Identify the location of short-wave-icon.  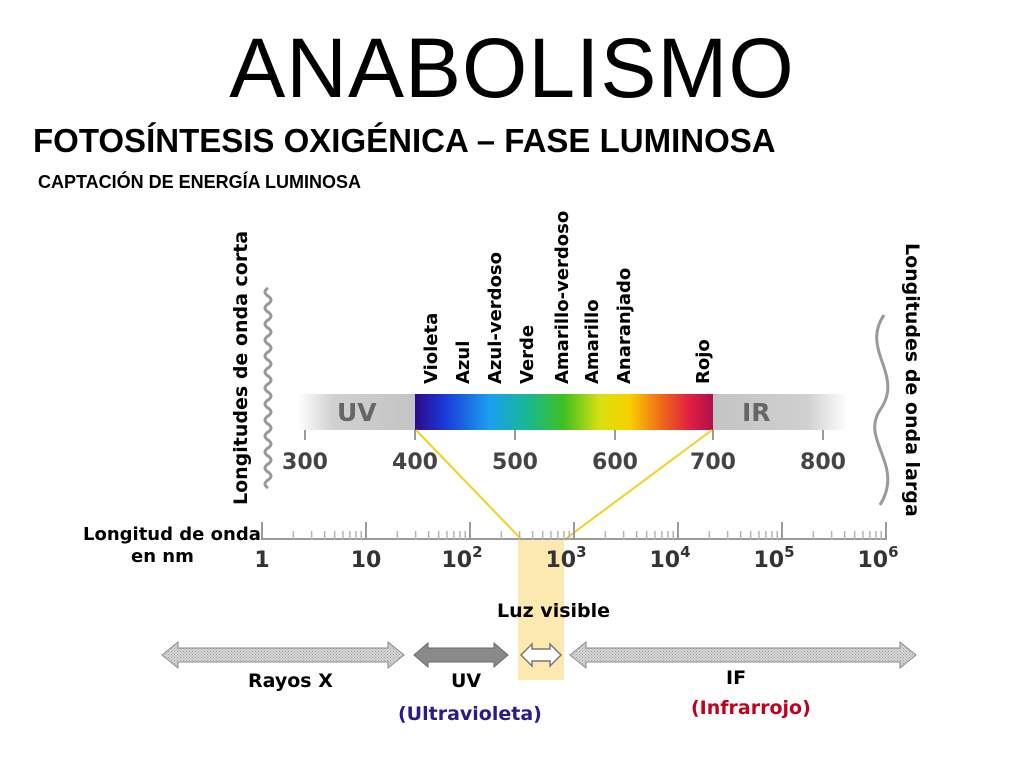
(268, 388).